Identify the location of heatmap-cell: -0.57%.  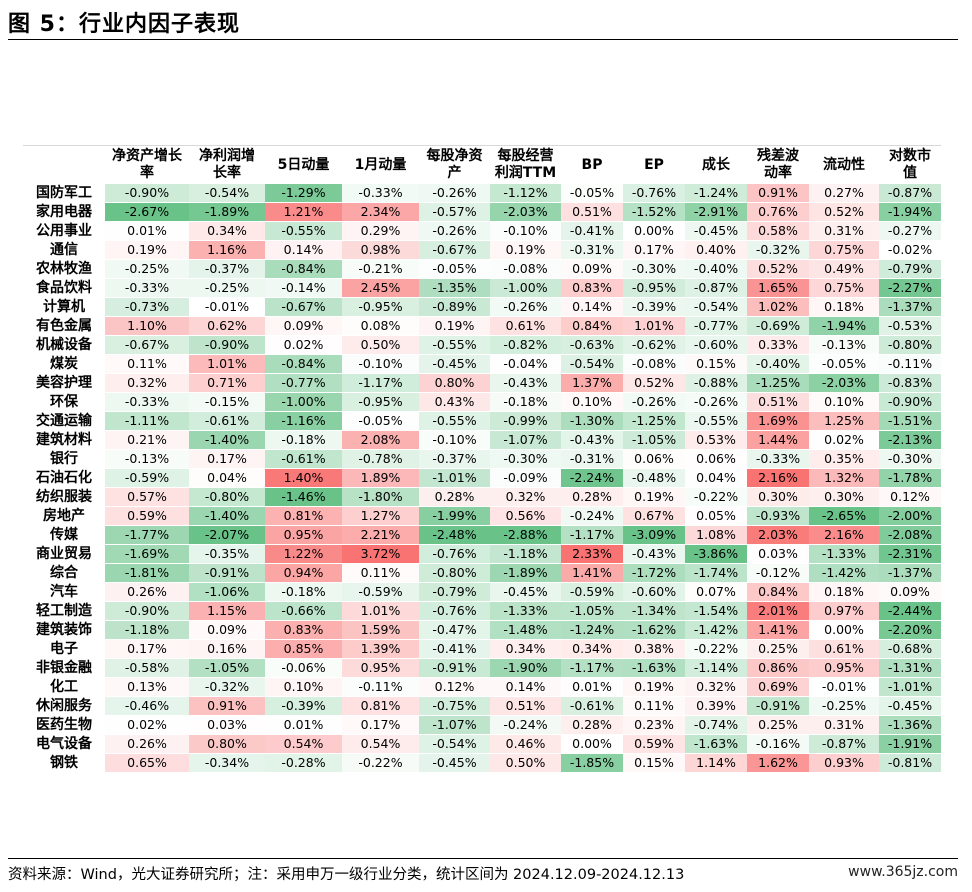
(454, 212).